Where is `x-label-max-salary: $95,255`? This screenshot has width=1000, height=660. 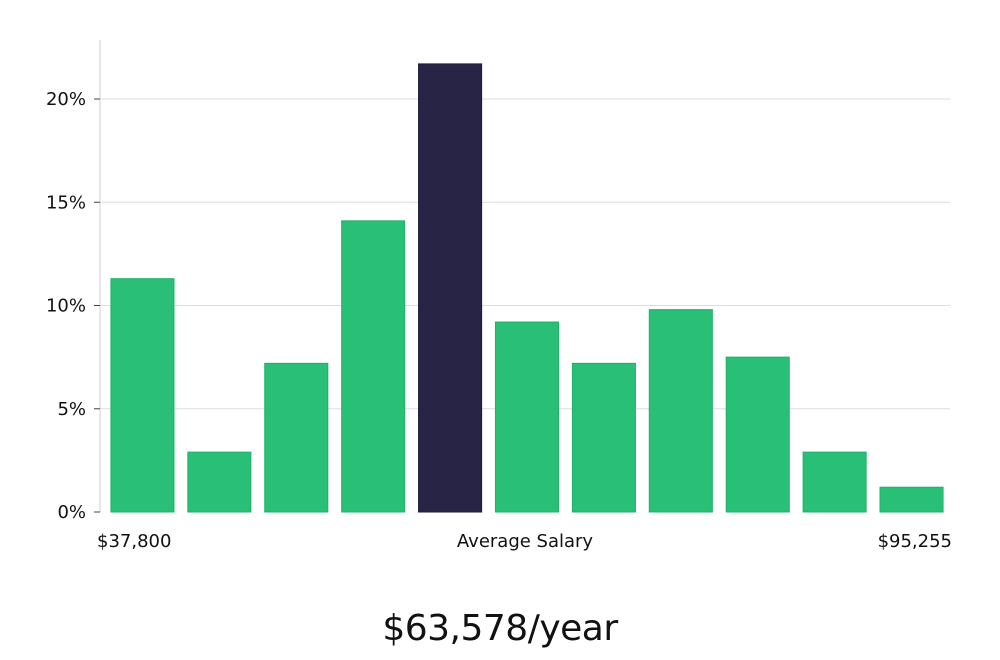
x-label-max-salary: $95,255 is located at coordinates (915, 541).